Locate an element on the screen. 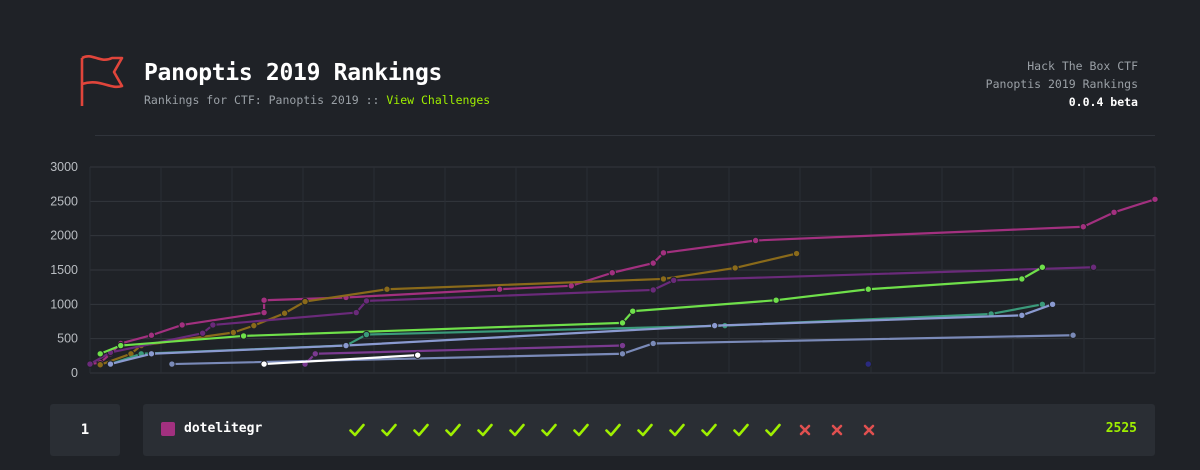  team-row: dotelitegr 2525 is located at coordinates (649, 430).